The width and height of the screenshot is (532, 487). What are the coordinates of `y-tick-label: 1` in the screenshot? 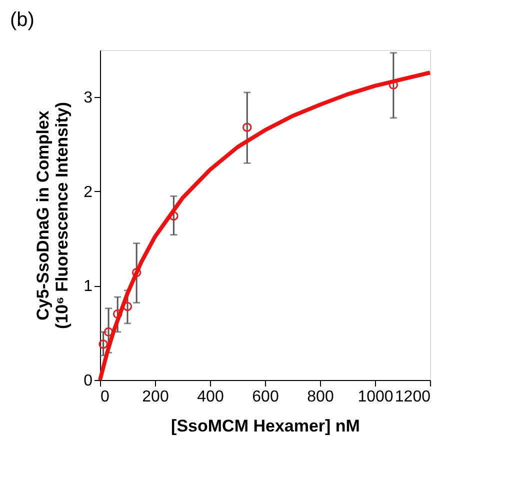 It's located at (88, 287).